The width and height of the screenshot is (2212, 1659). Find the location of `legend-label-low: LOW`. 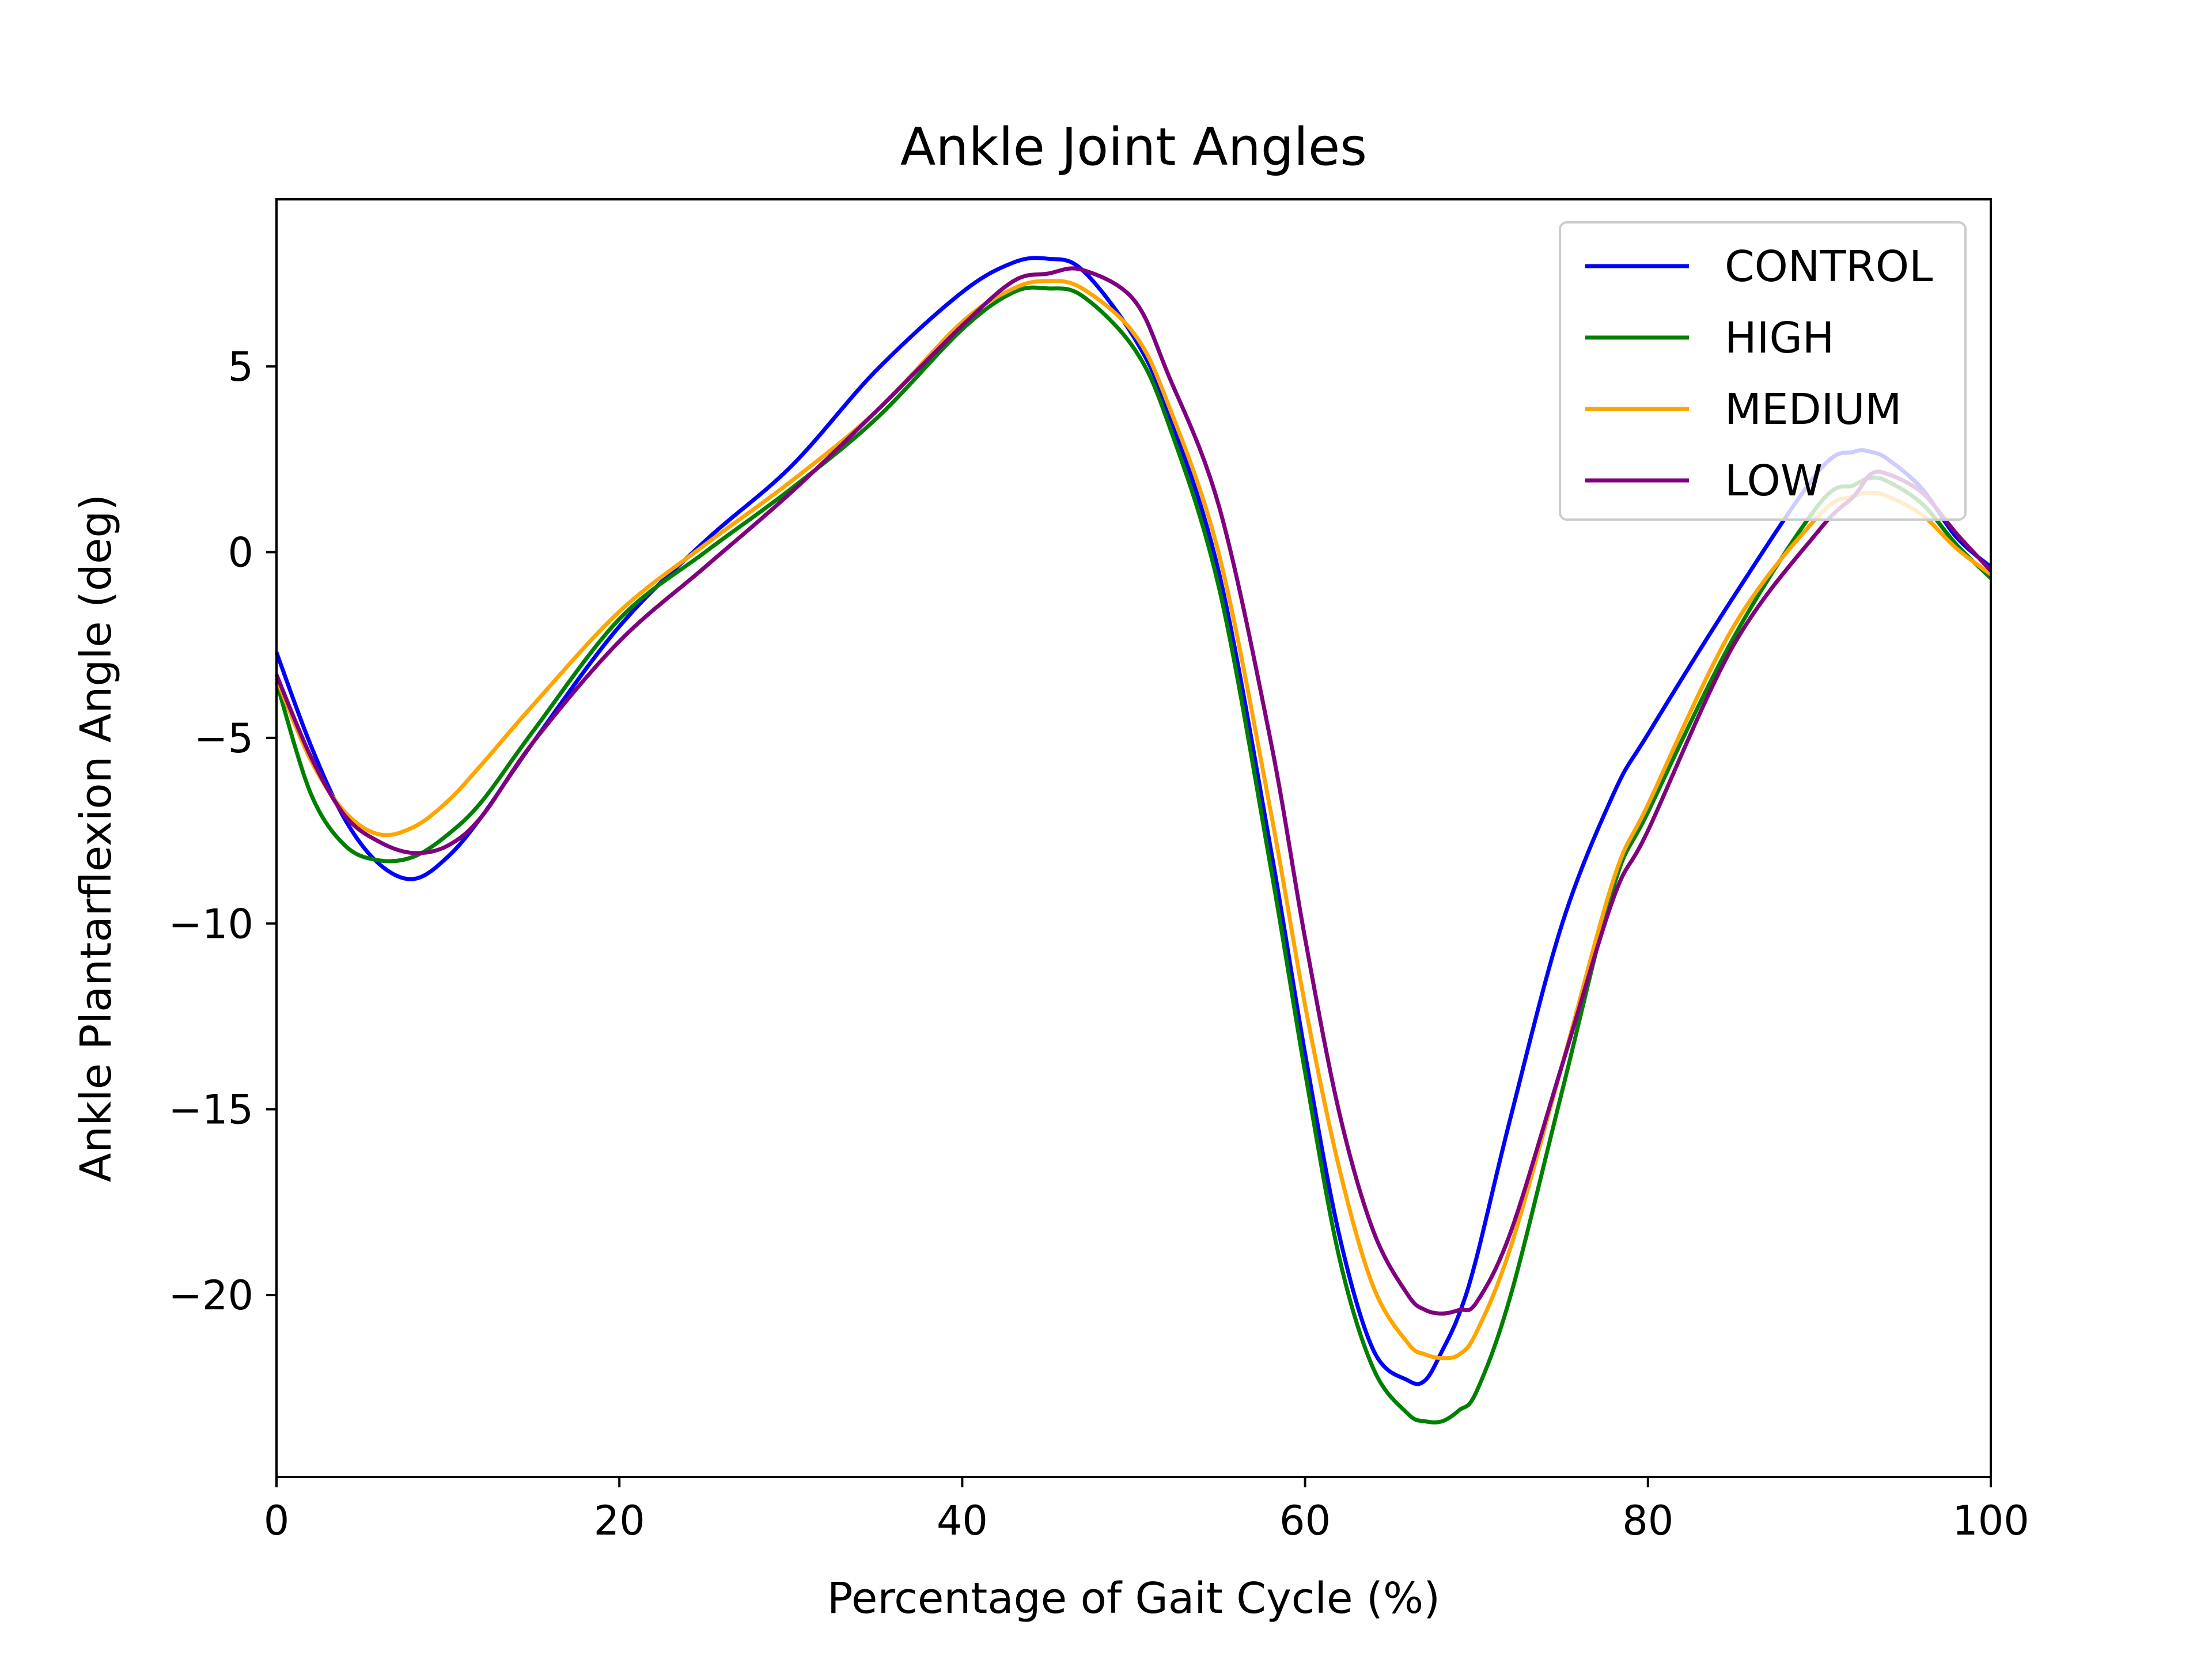

legend-label-low: LOW is located at coordinates (1774, 481).